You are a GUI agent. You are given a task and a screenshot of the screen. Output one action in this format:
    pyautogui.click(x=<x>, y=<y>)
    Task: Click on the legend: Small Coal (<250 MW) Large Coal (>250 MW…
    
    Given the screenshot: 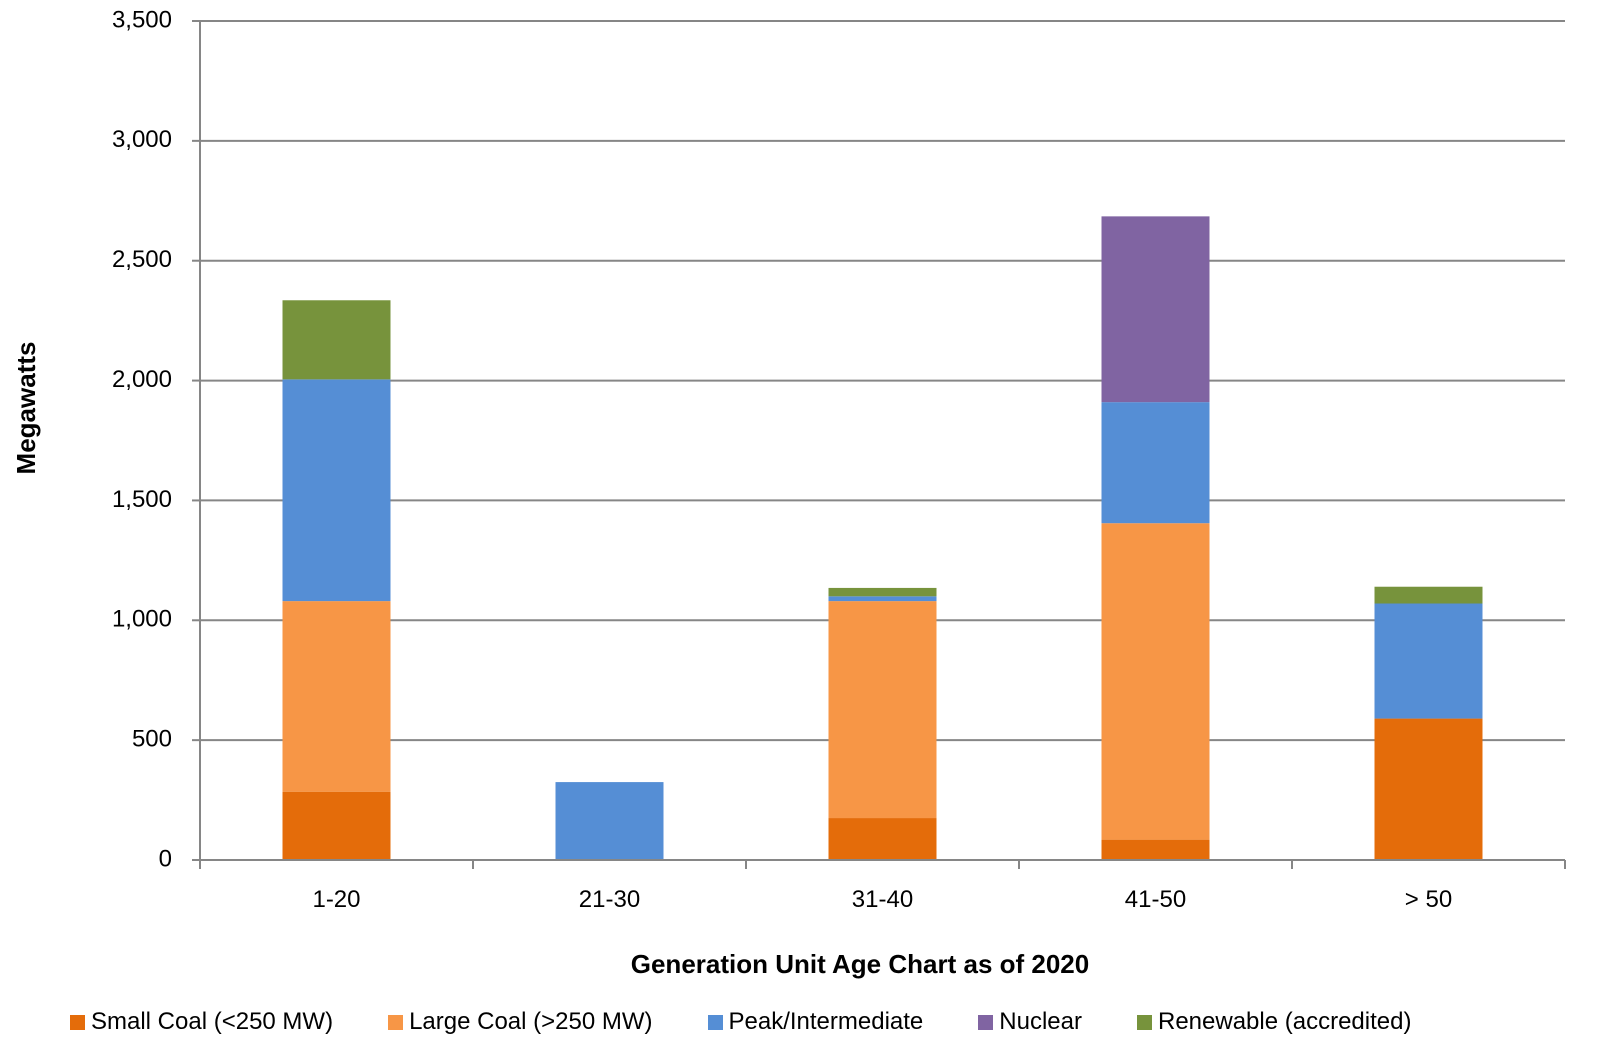 What is the action you would take?
    pyautogui.click(x=740, y=1022)
    